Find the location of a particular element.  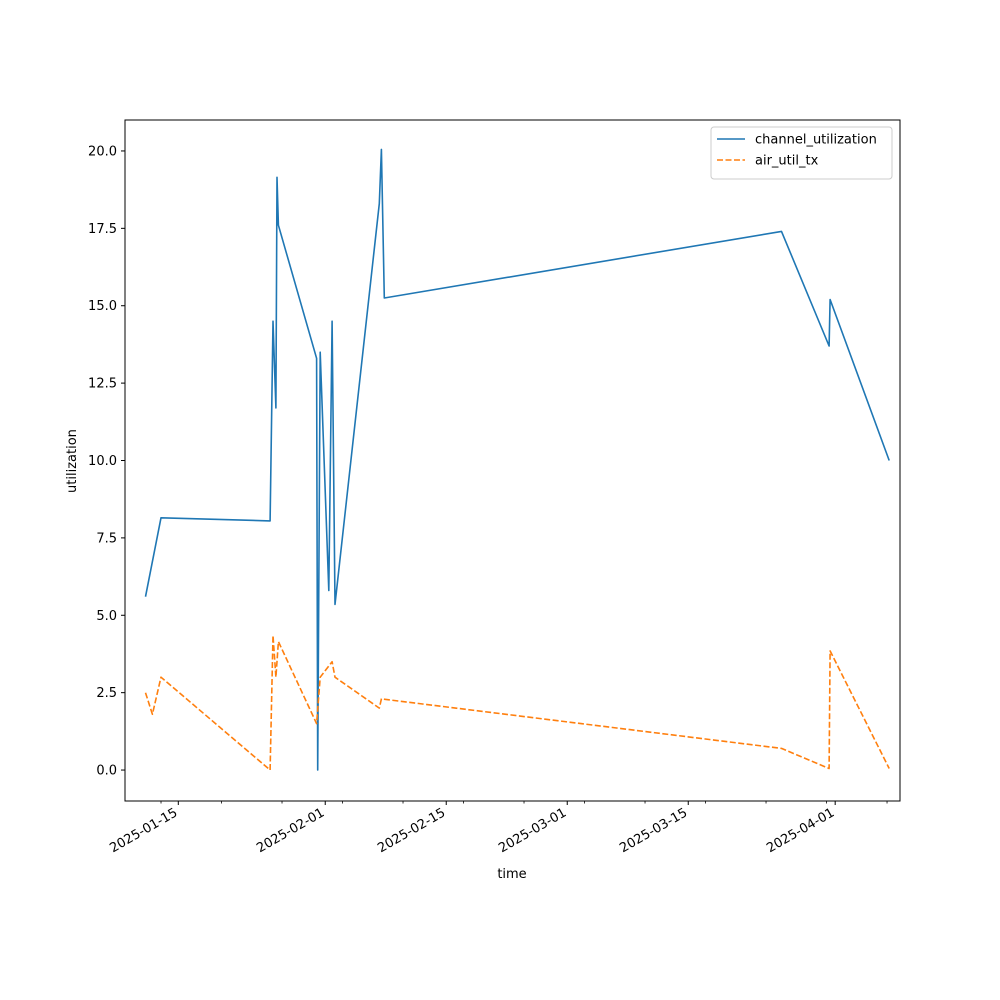

legend: channel_utilization air_util_tx is located at coordinates (801, 153).